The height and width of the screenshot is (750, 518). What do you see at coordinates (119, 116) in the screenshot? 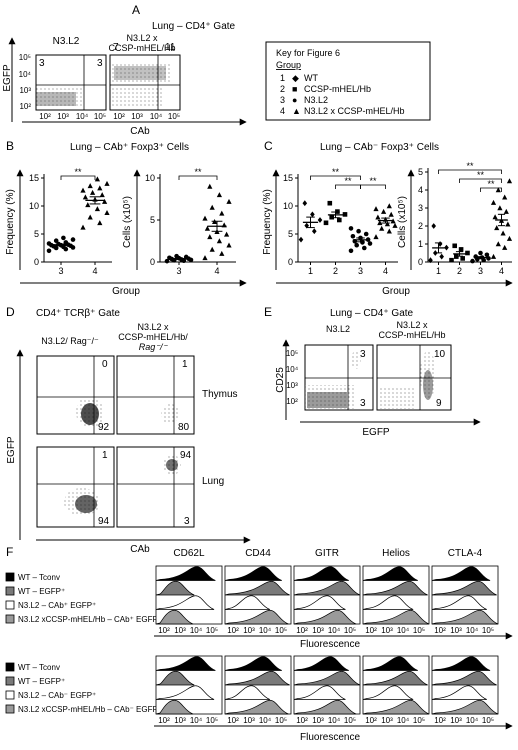
I see `panel-a-xtick: 10²` at bounding box center [119, 116].